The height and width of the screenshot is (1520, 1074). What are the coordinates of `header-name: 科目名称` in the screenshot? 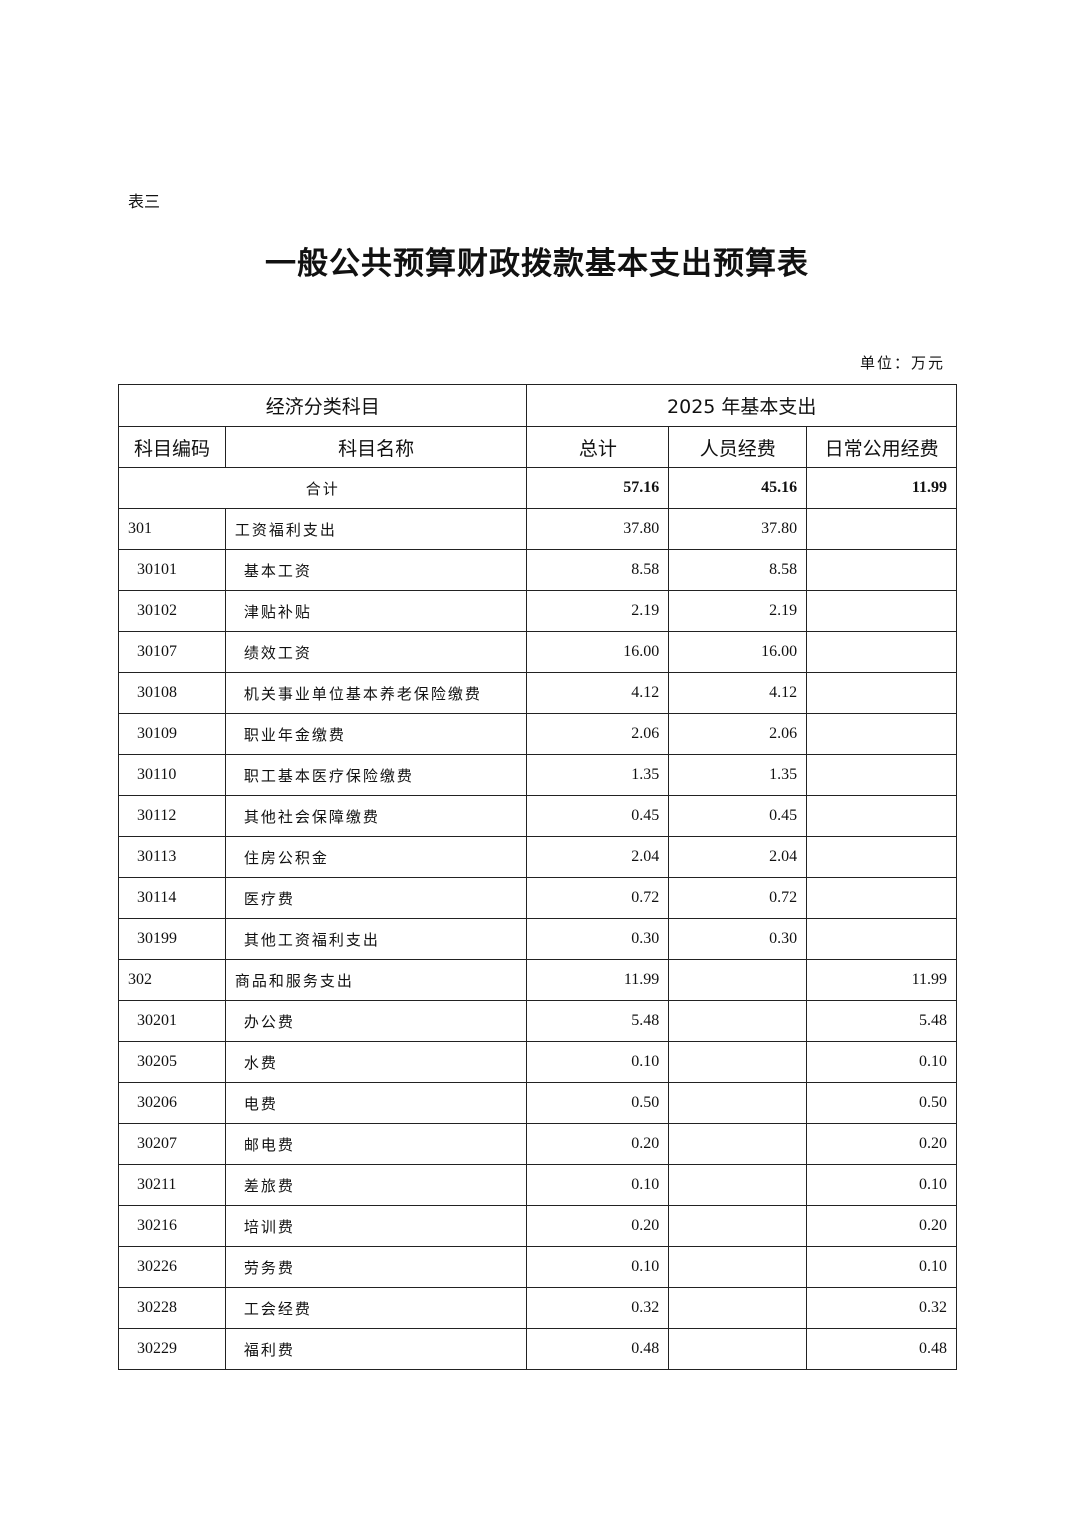 It's located at (376, 447).